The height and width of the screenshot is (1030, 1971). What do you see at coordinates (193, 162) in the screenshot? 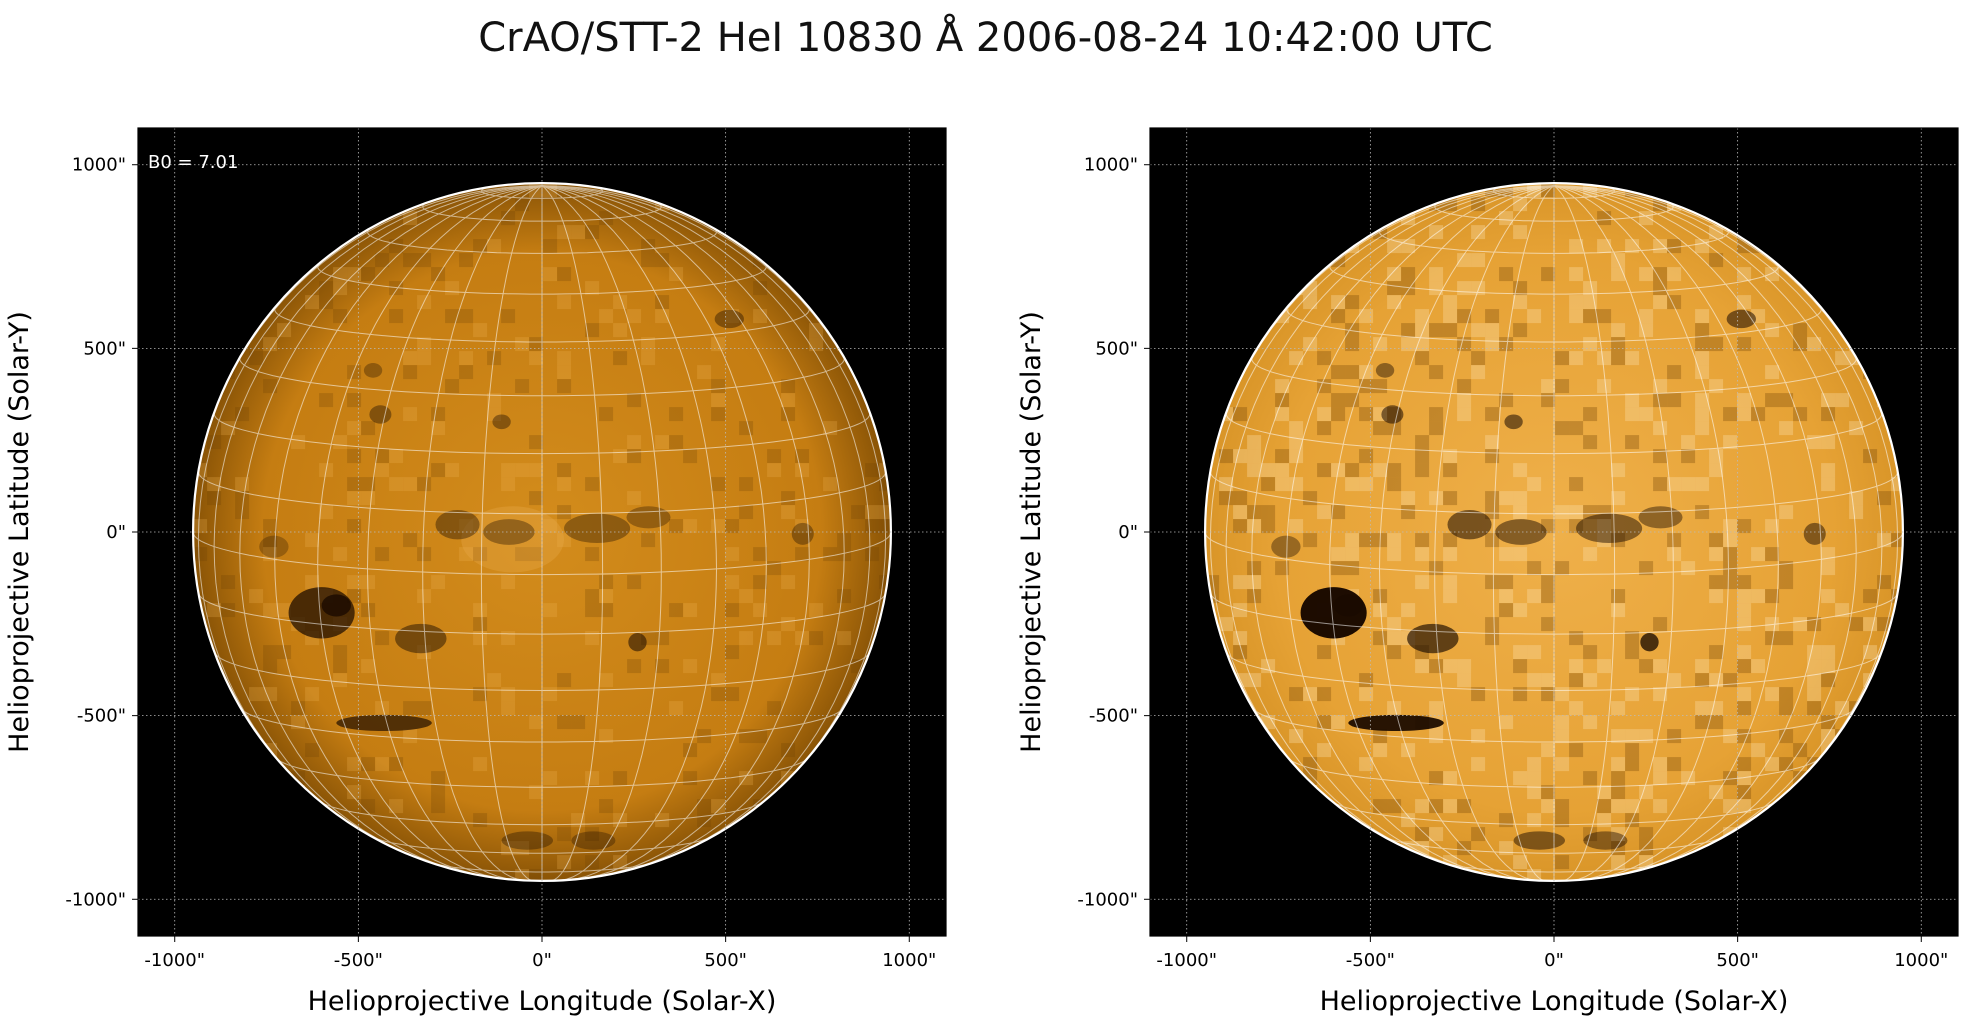
I see `b0-annotation: B0 = 7.01` at bounding box center [193, 162].